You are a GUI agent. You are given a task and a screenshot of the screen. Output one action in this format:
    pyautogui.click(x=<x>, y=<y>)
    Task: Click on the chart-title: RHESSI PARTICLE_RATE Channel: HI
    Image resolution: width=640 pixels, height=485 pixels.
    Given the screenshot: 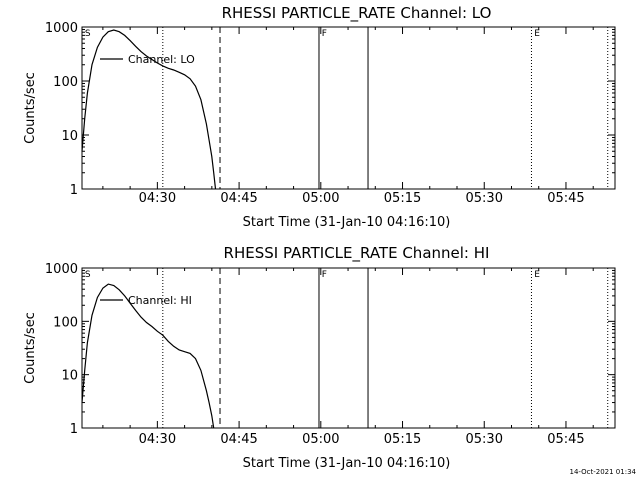 What is the action you would take?
    pyautogui.click(x=357, y=253)
    